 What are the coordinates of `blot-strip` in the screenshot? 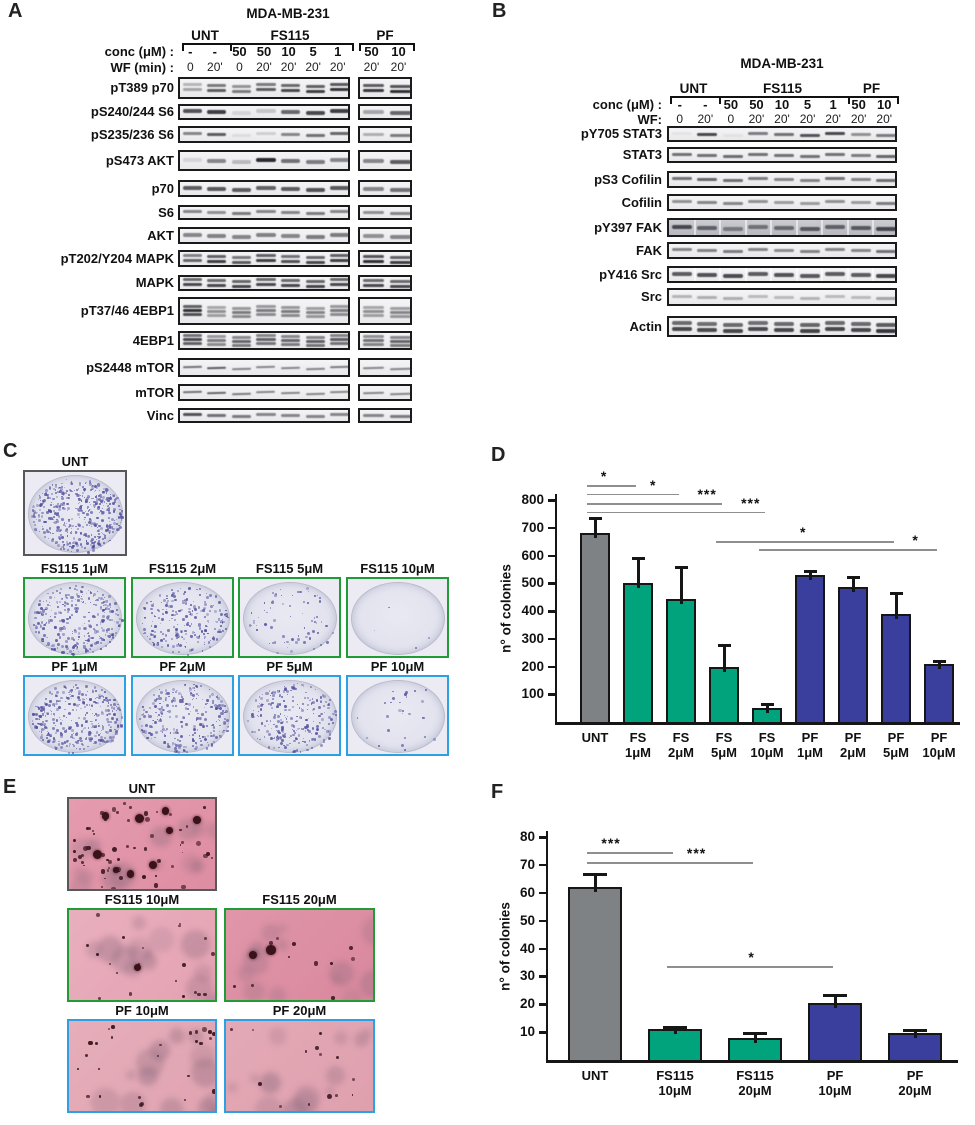 It's located at (385, 235).